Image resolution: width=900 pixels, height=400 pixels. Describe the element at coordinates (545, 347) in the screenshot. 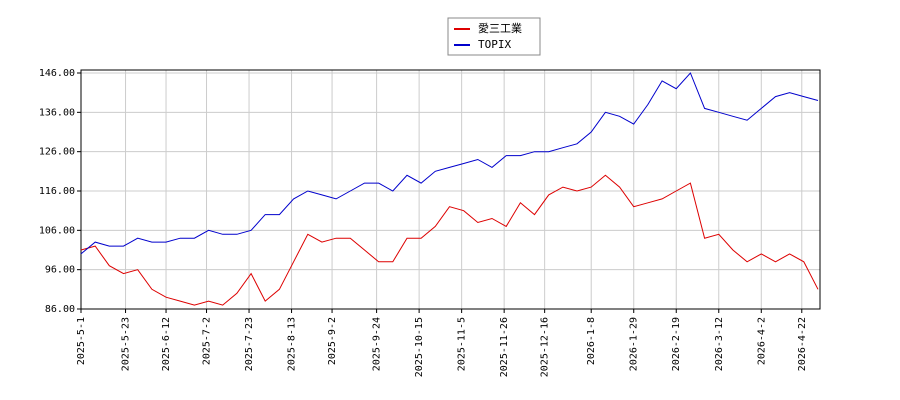

I see `x-tick-label: 2025-12-16` at that location.